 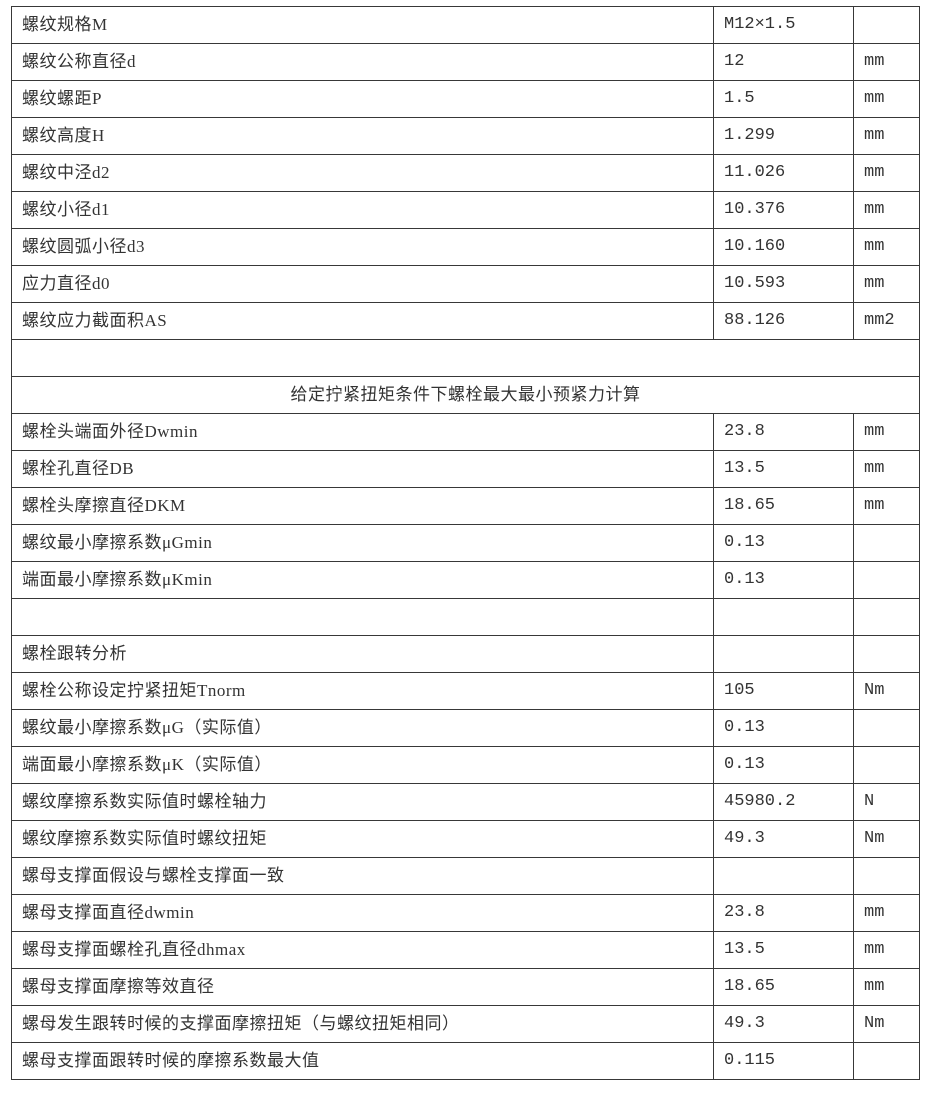 I want to click on table-row: 端面最小摩擦系数μKmin 0.13, so click(x=465, y=580).